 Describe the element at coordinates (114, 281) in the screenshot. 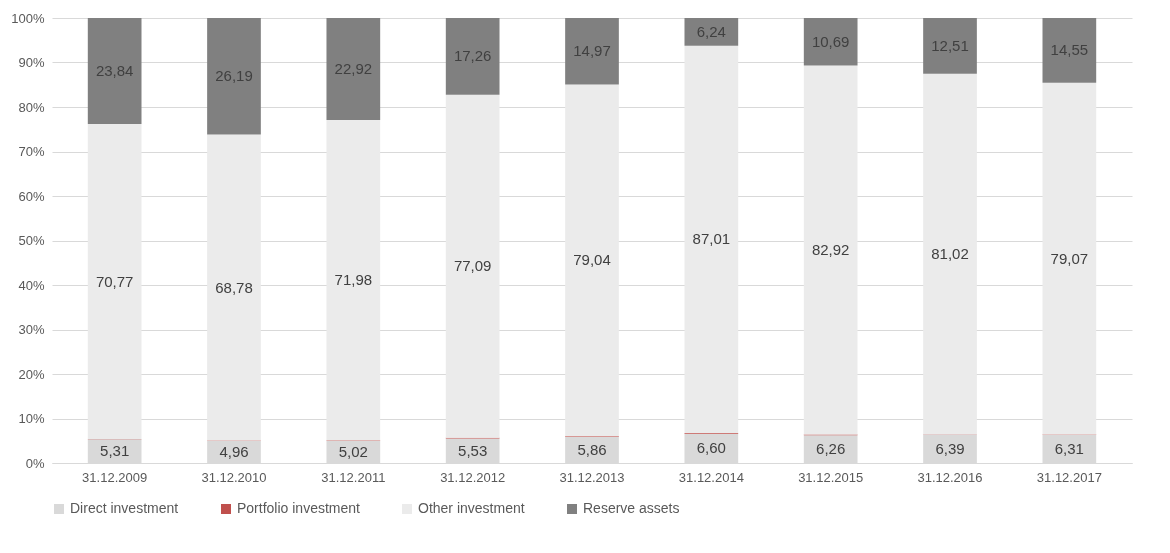

I see `data-label: 70,77` at that location.